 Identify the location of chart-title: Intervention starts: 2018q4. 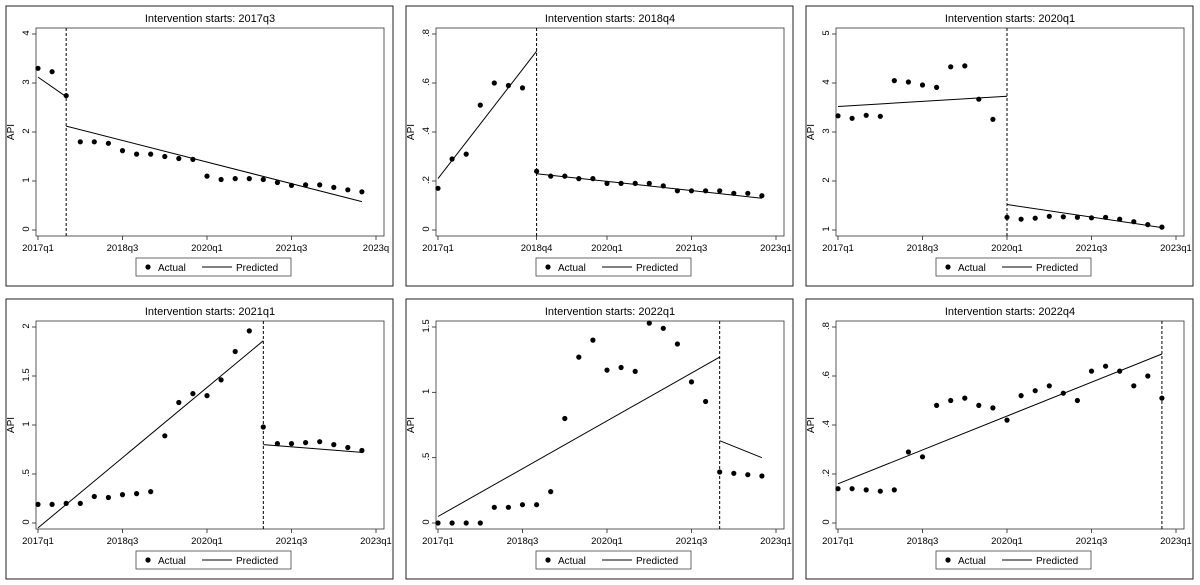
(610, 19).